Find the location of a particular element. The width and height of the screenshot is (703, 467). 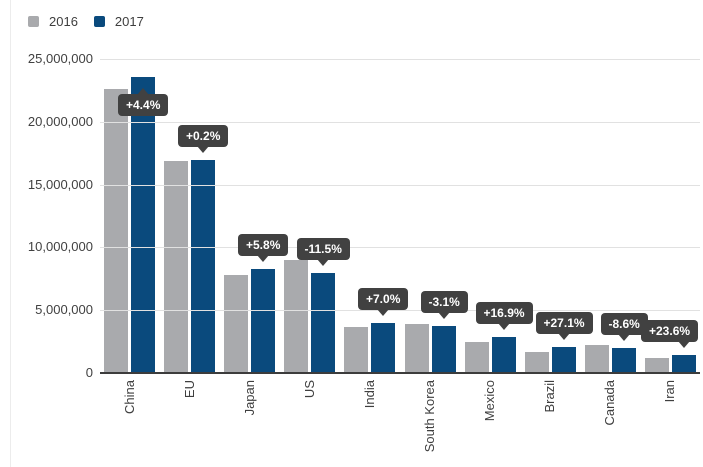

y-axis-label: 25,000,000 is located at coordinates (60, 58).